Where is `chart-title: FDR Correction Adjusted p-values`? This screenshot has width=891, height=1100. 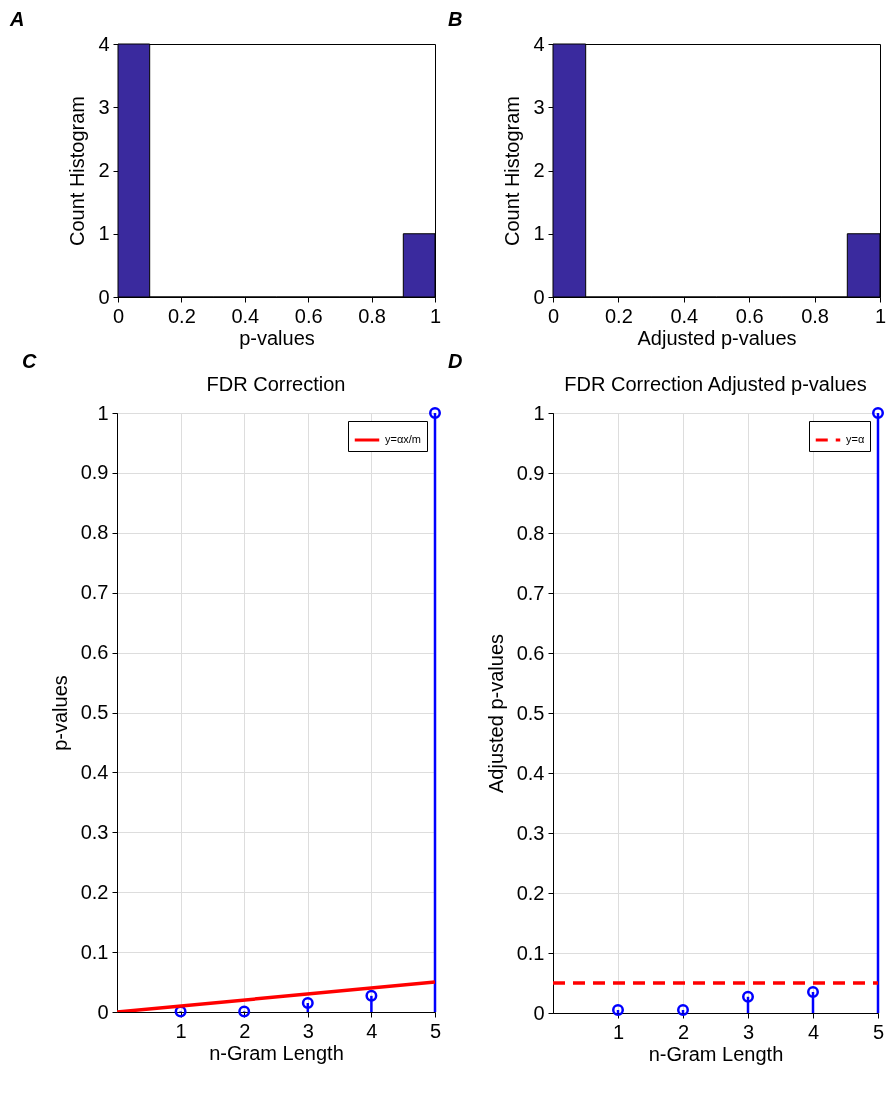
chart-title: FDR Correction Adjusted p-values is located at coordinates (715, 384).